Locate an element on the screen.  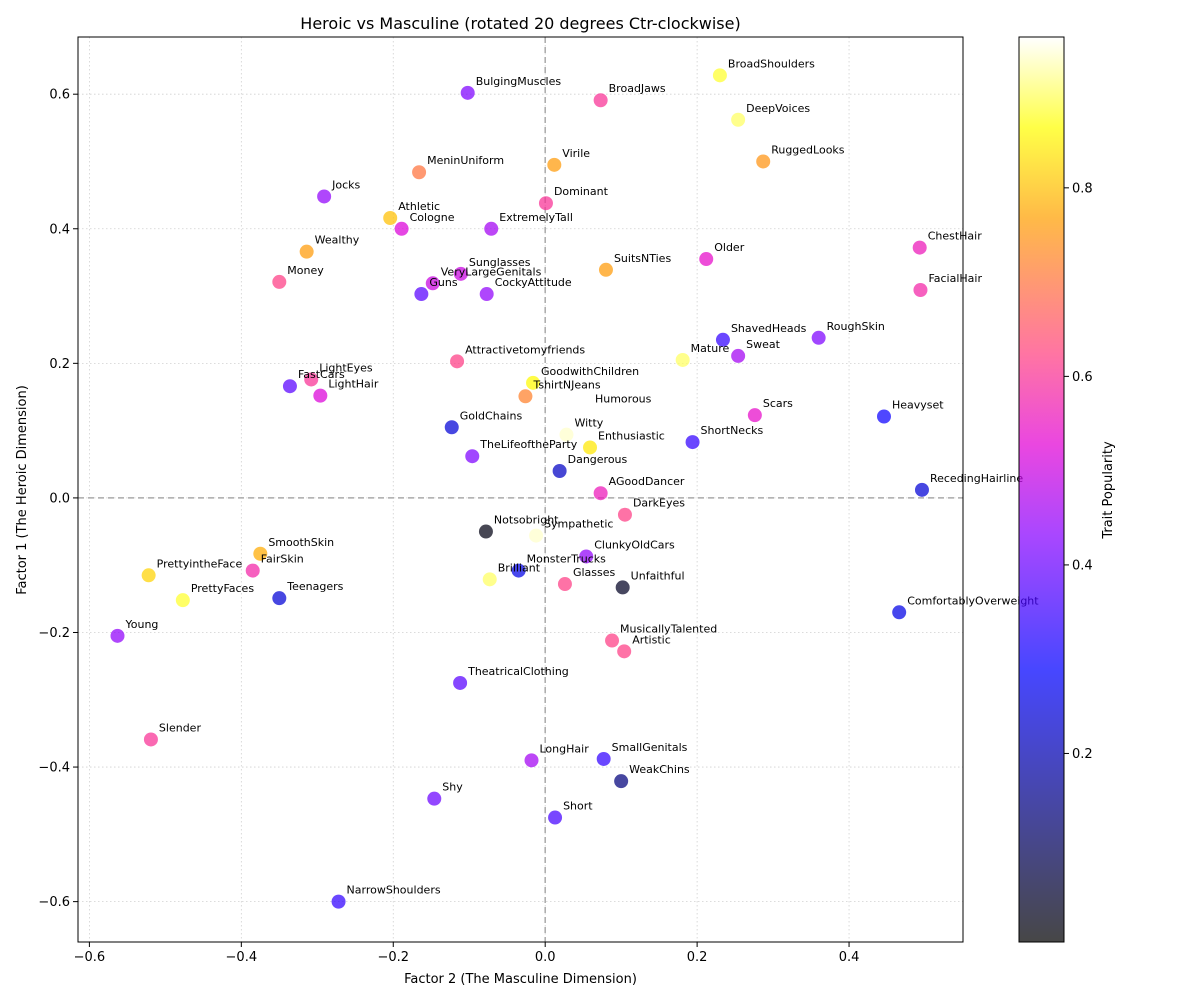
point-label: Cologne is located at coordinates (432, 217).